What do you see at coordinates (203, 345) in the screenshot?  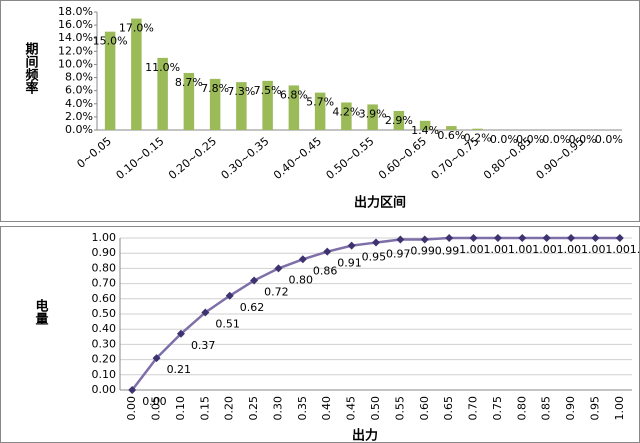 I see `data-label: 0.37` at bounding box center [203, 345].